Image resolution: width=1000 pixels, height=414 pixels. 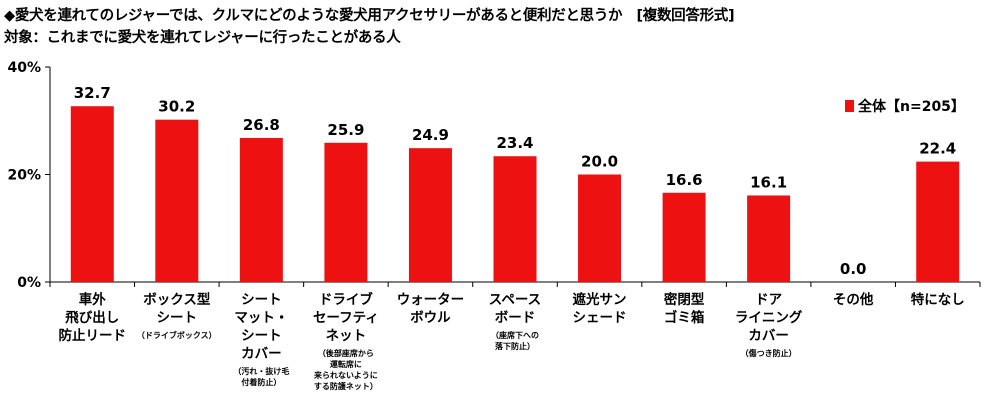 I want to click on category-label-line: シェード, so click(x=599, y=318).